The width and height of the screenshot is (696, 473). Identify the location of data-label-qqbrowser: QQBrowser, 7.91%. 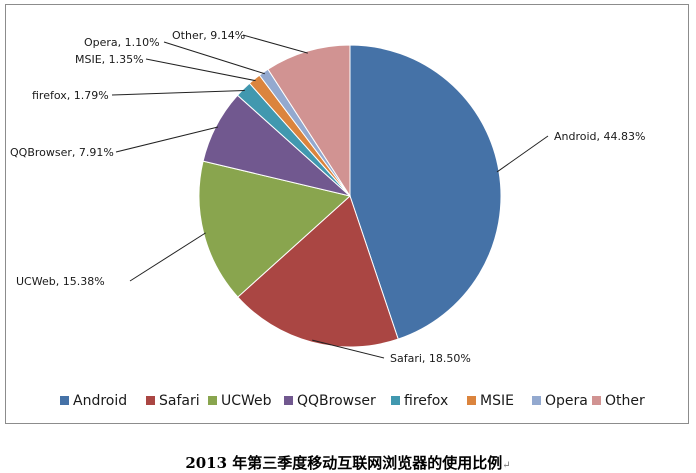
(62, 152).